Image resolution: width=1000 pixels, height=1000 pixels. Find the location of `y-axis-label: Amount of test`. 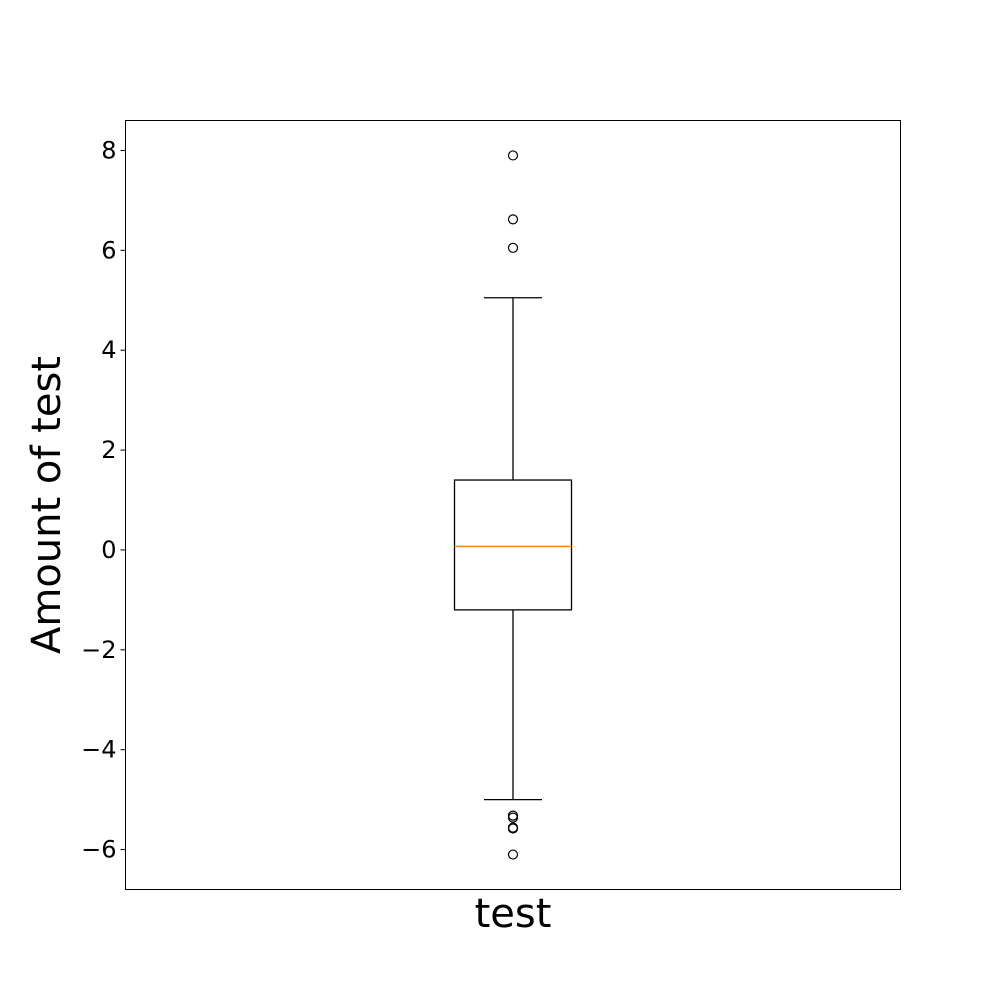

y-axis-label: Amount of test is located at coordinates (47, 505).